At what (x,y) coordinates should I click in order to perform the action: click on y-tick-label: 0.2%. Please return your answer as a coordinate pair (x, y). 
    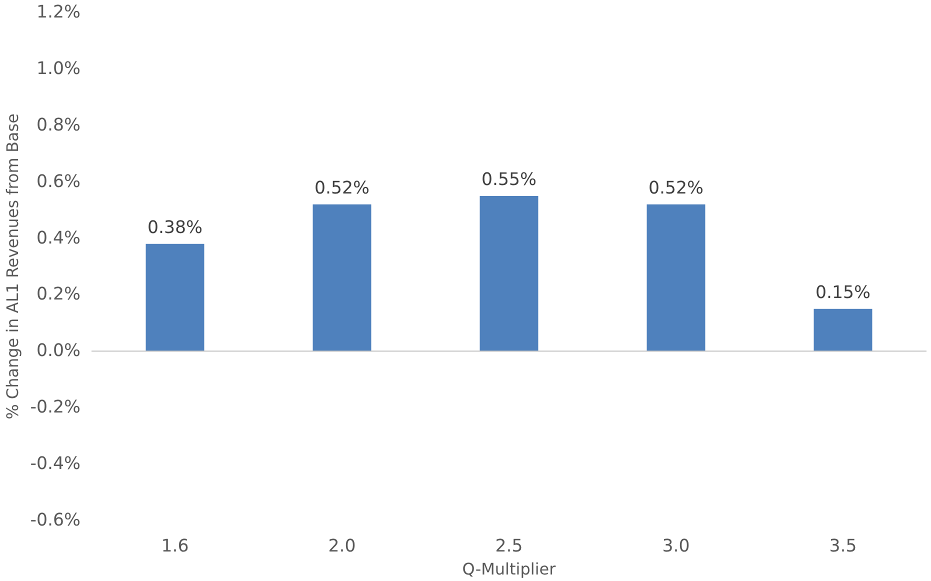
    Looking at the image, I should click on (58, 294).